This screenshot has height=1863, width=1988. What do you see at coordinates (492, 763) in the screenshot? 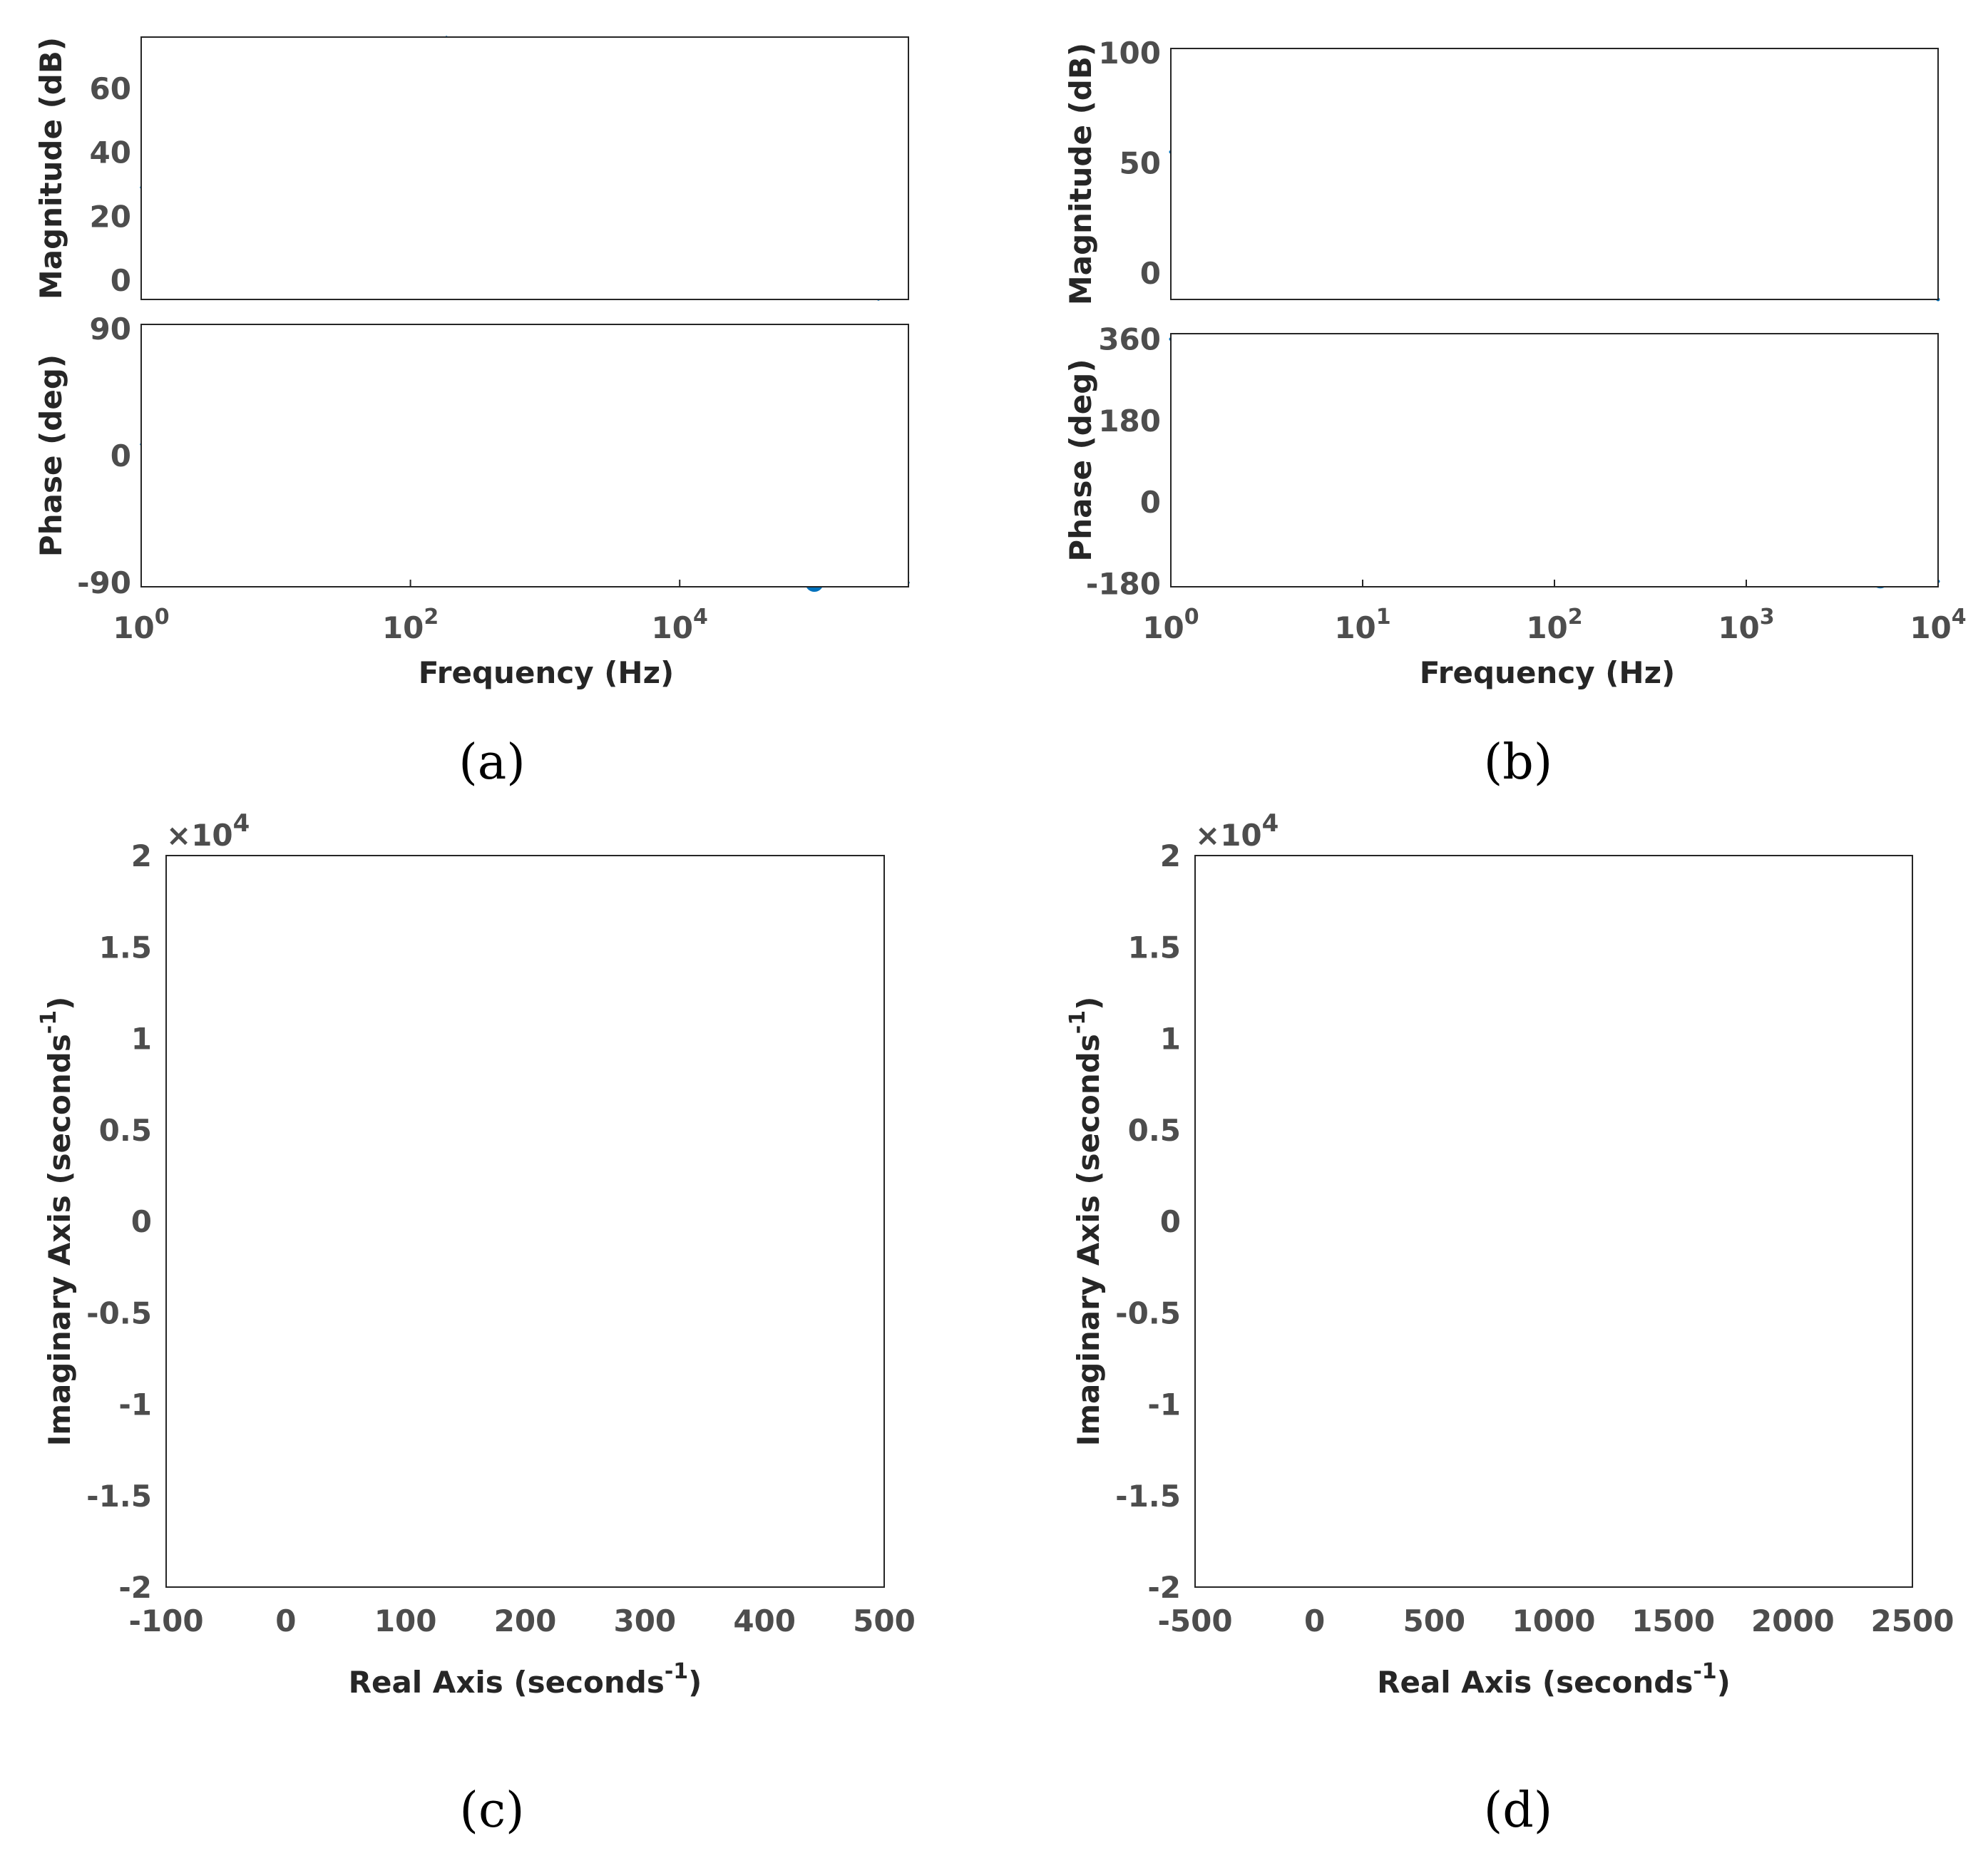
I see `subfigure-label-a: (a)` at bounding box center [492, 763].